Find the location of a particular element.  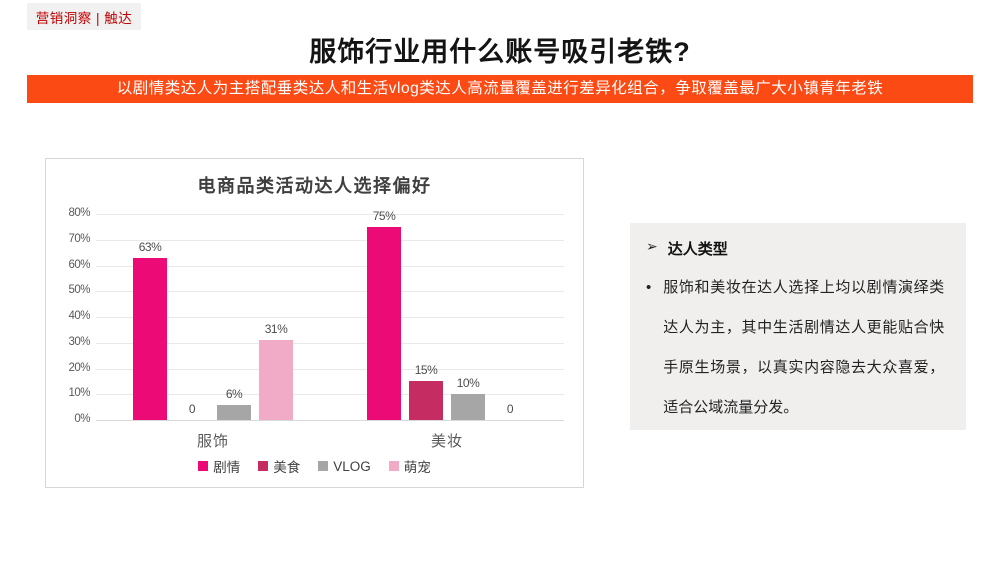

legend-label: 萌宠 is located at coordinates (417, 467).